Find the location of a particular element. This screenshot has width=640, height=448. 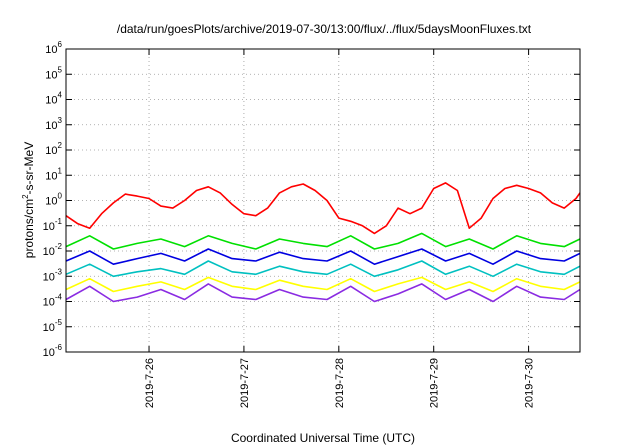

y-tick-label: 10⁻¹ is located at coordinates (53, 225).